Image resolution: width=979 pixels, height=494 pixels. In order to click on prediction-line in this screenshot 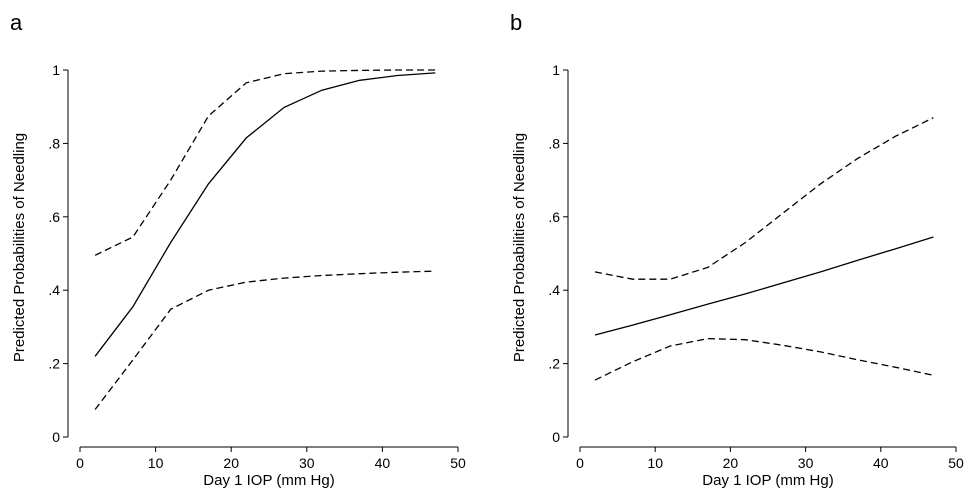, I will do `click(764, 286)`.